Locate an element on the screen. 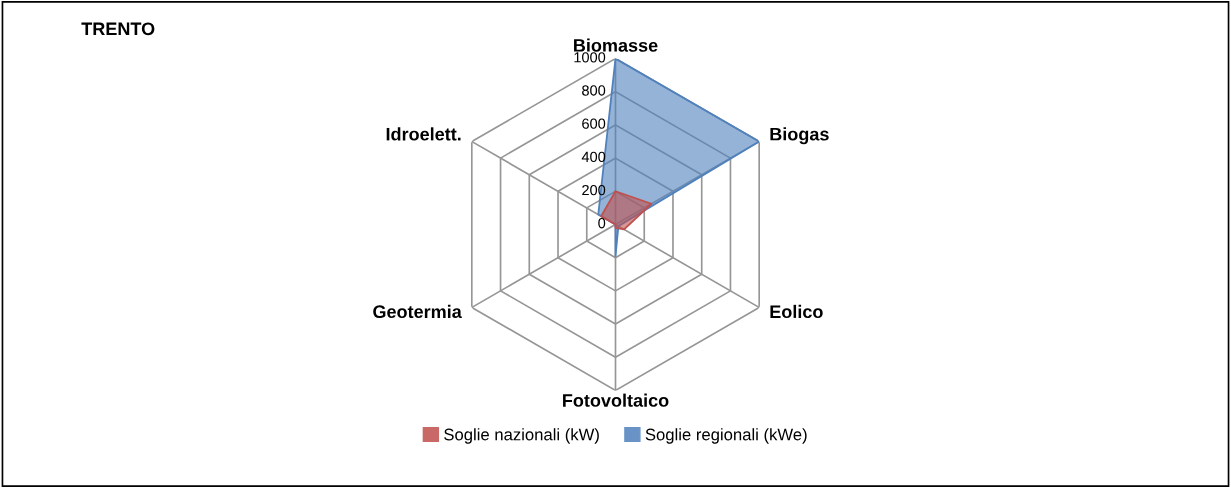 The width and height of the screenshot is (1231, 488). y-tick-label: 1000 is located at coordinates (590, 57).